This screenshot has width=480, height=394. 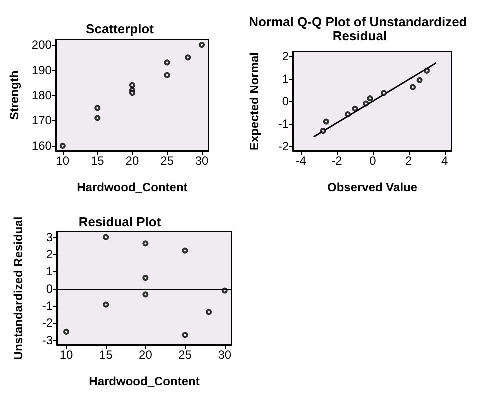 I want to click on y-tick-label: 190, so click(x=42, y=70).